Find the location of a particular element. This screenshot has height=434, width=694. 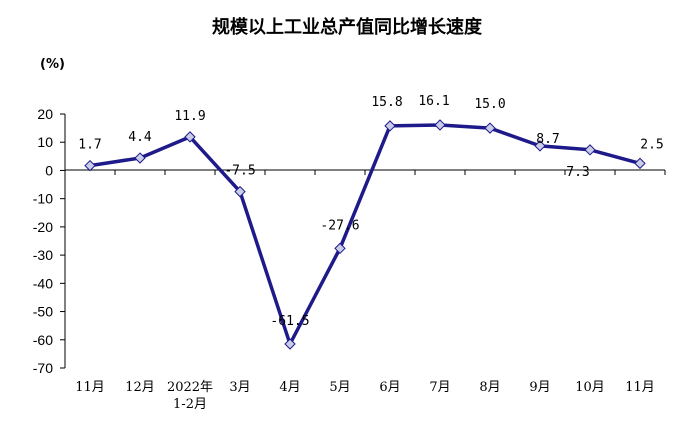

x-tick-label: 5月 is located at coordinates (339, 387).